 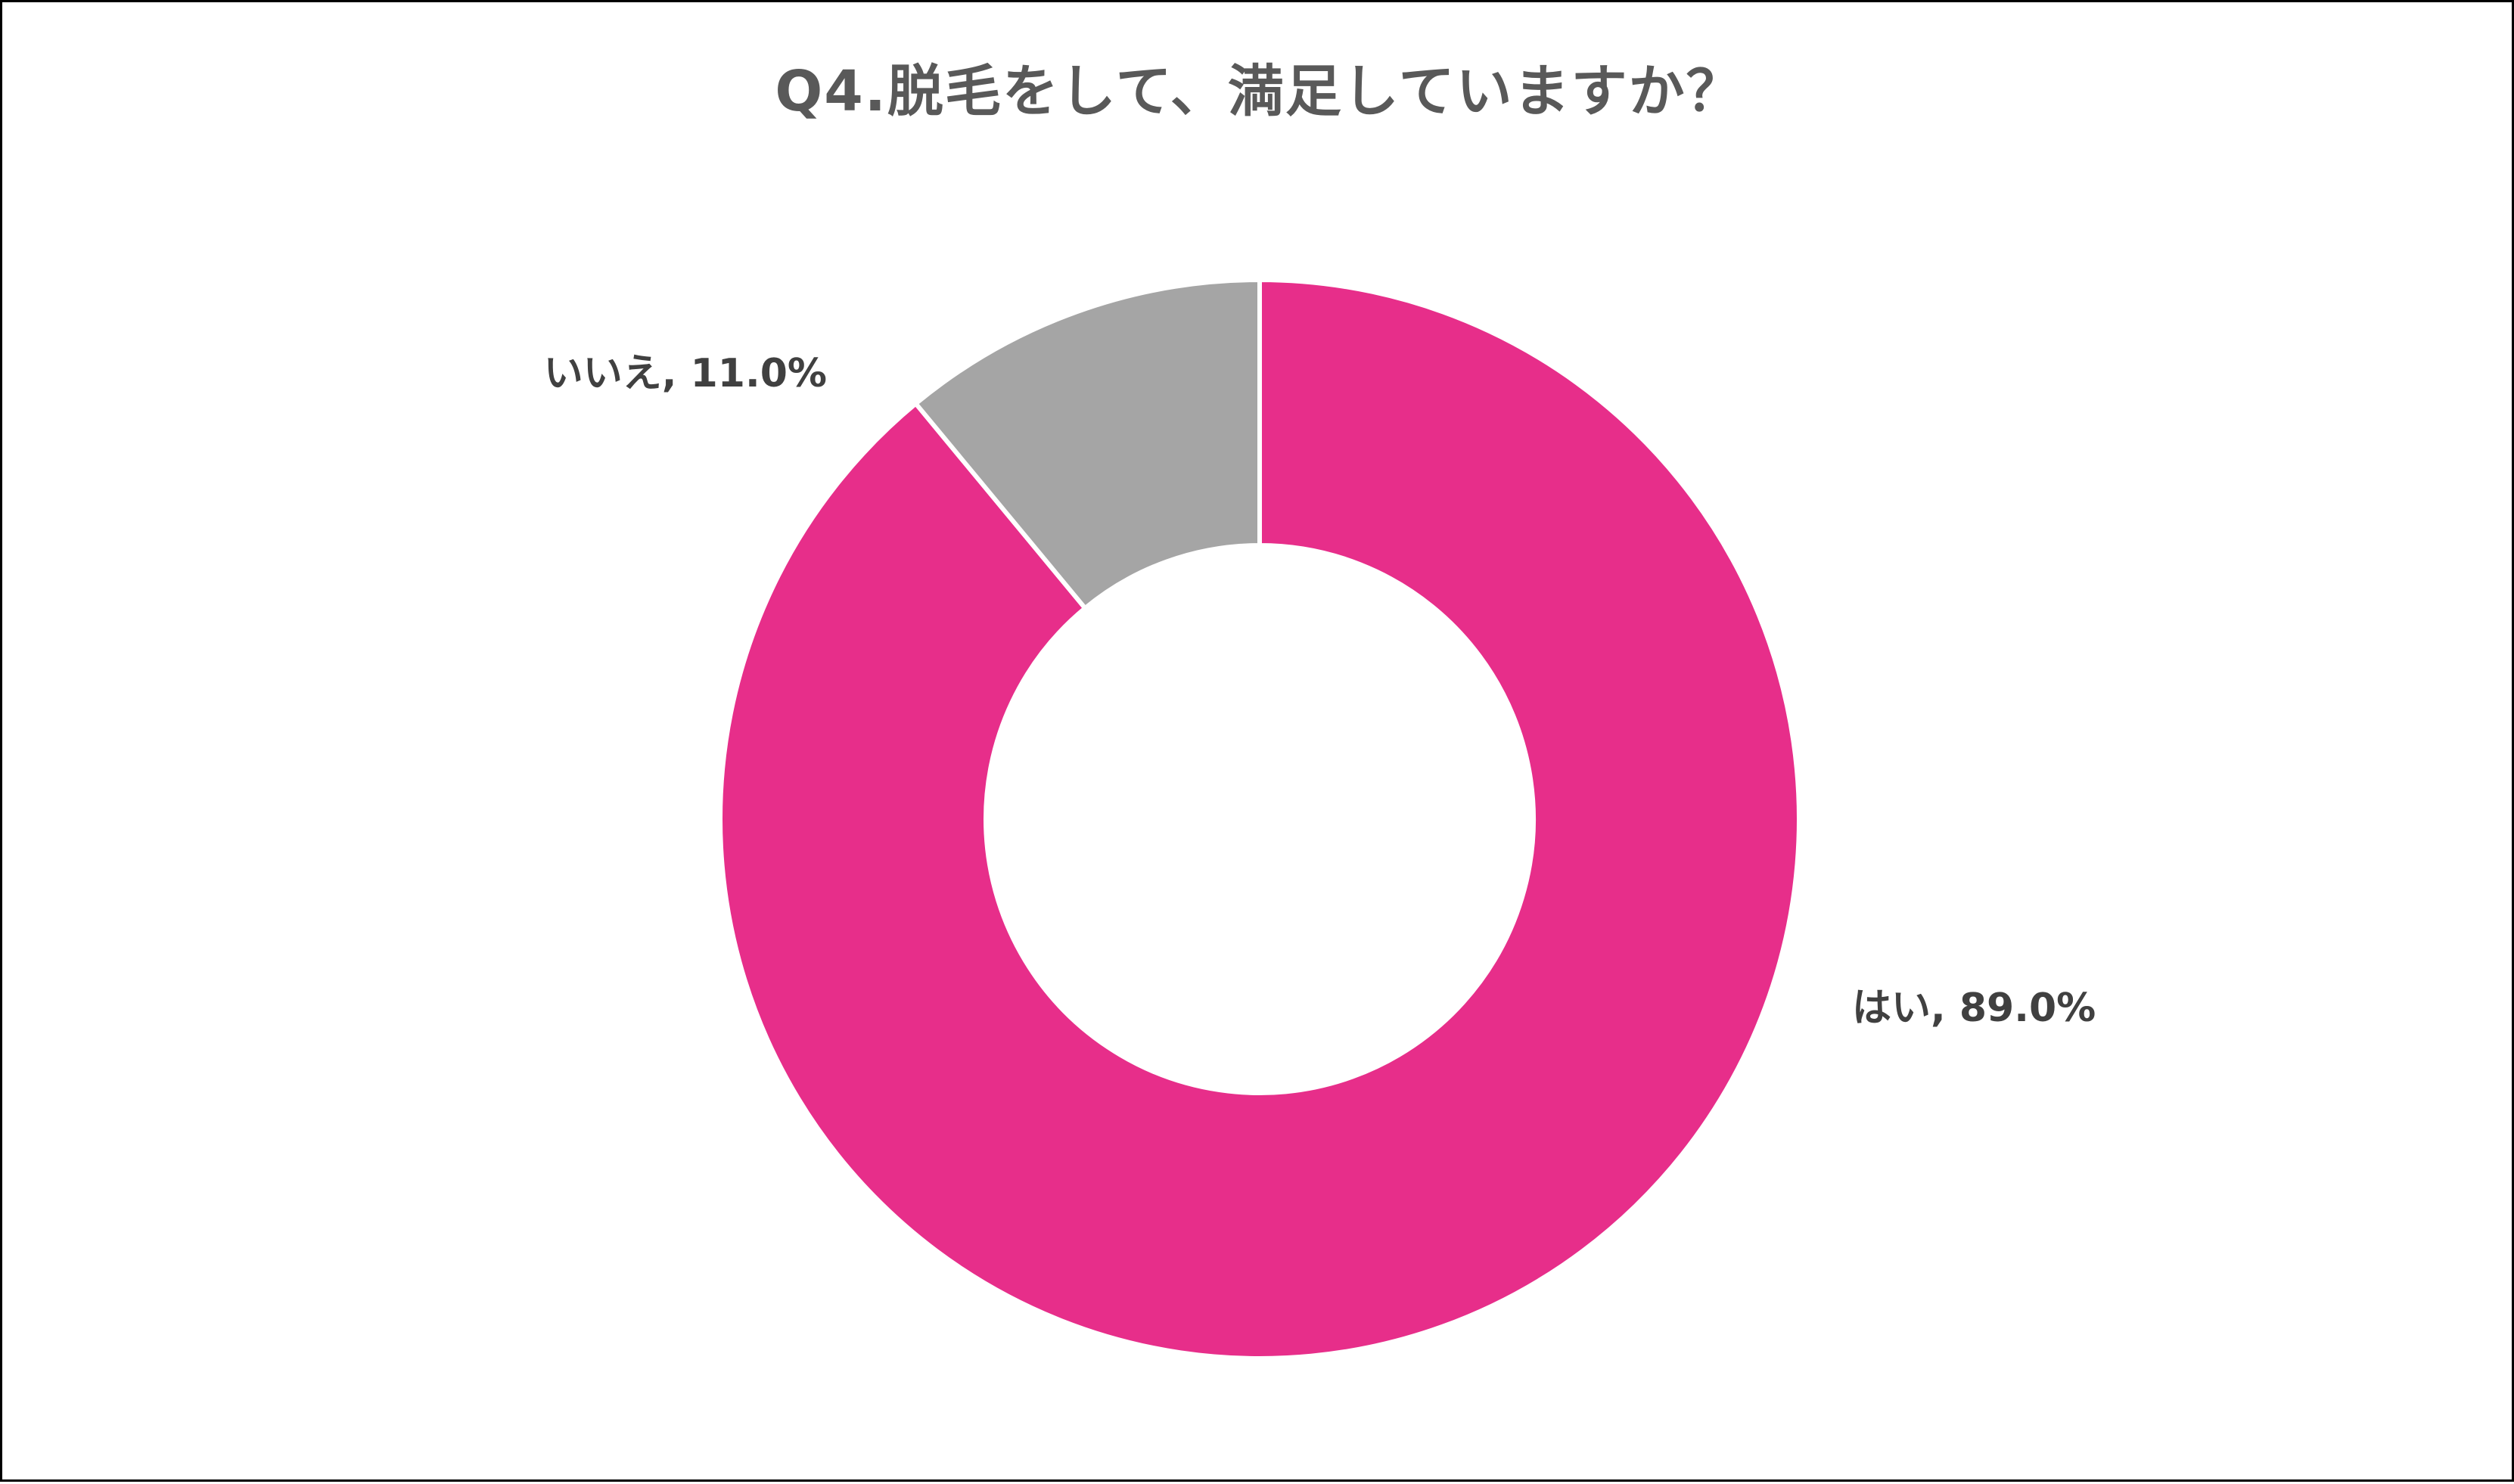 I want to click on data-label-yes: はい, 89.0%, so click(x=1974, y=1008).